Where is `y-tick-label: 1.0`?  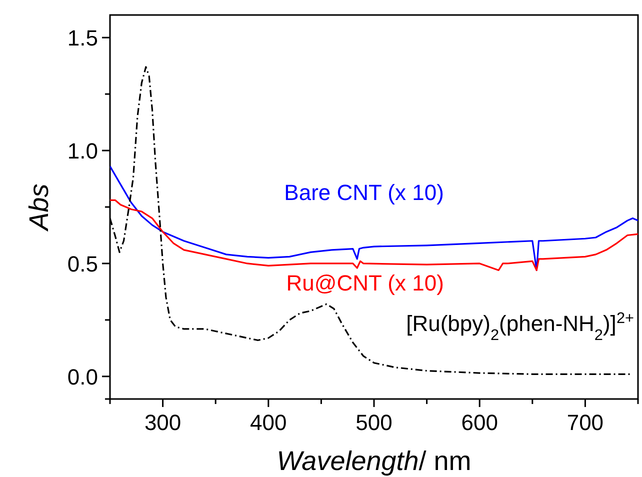 y-tick-label: 1.0 is located at coordinates (82, 151).